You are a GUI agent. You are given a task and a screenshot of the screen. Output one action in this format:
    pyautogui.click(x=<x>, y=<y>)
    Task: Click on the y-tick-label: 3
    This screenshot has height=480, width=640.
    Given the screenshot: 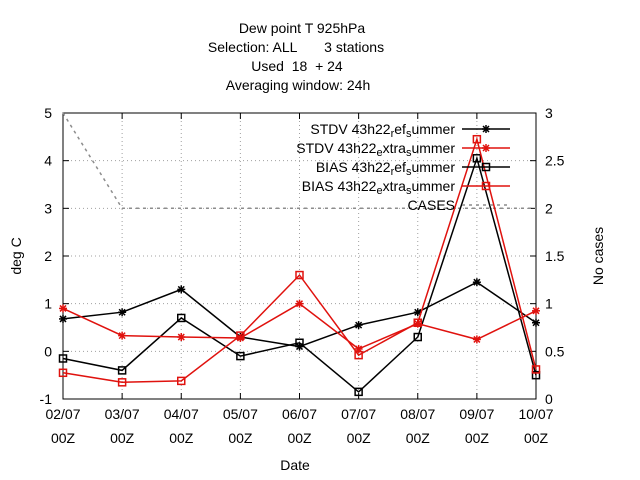 What is the action you would take?
    pyautogui.click(x=48, y=208)
    